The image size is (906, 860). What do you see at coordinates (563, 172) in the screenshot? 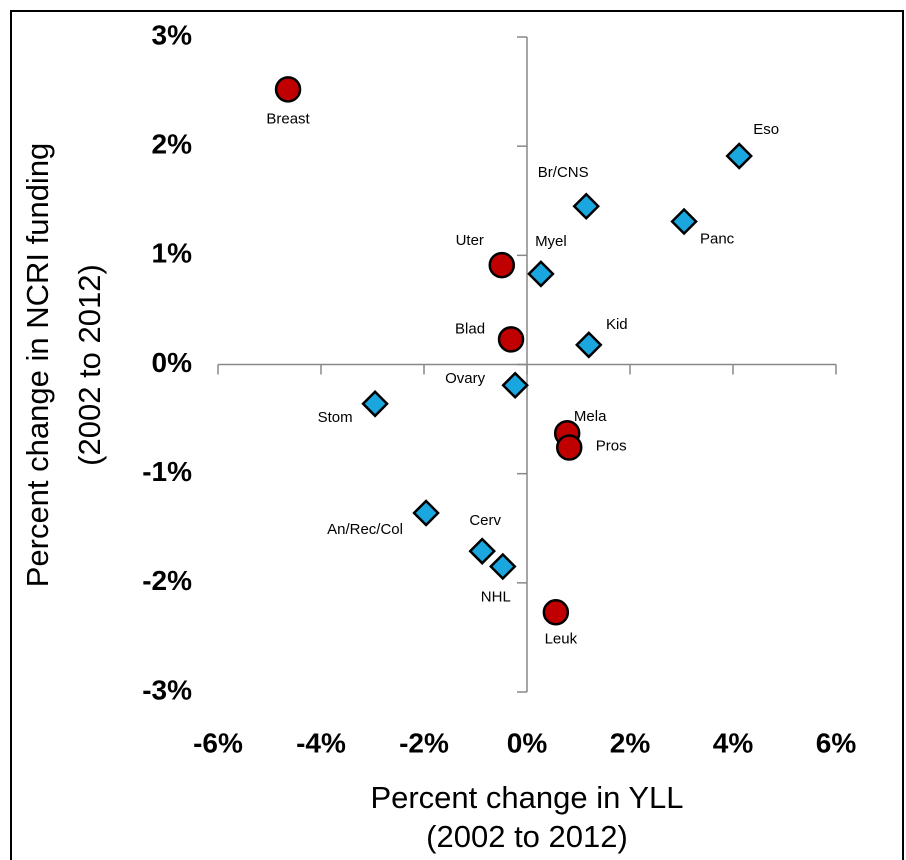
I see `point-label: Br/CNS` at bounding box center [563, 172].